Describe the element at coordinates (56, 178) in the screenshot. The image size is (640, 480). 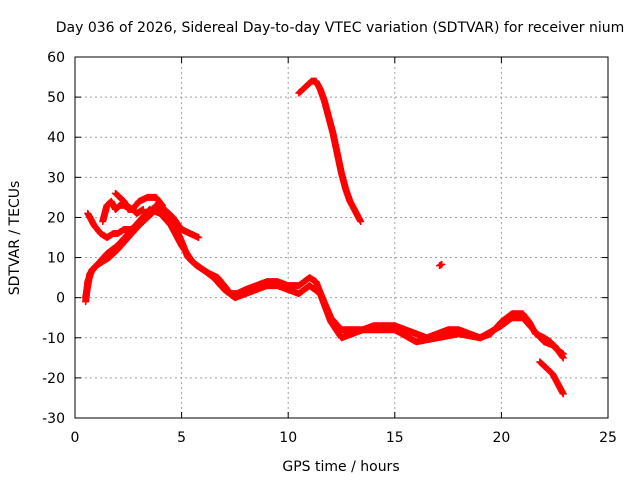
I see `y-tick-label: 30` at that location.